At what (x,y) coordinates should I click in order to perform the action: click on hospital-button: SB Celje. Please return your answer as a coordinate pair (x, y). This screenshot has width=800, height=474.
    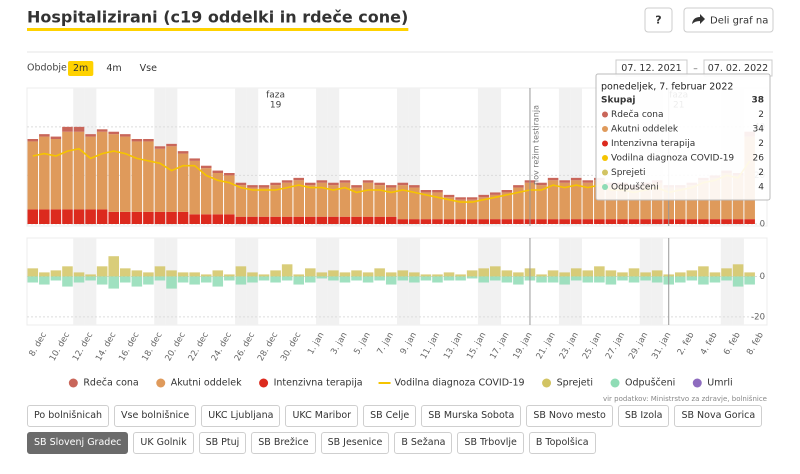
    Looking at the image, I should click on (390, 416).